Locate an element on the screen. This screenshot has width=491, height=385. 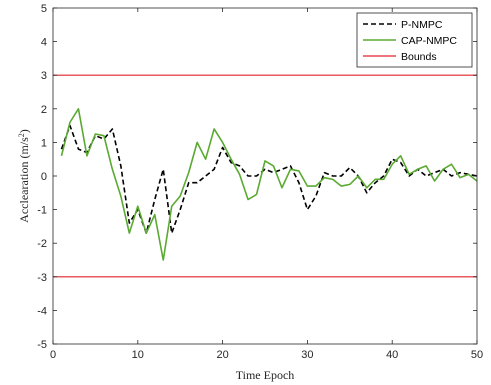
y-tick-label-4: -4 is located at coordinates (42, 311).